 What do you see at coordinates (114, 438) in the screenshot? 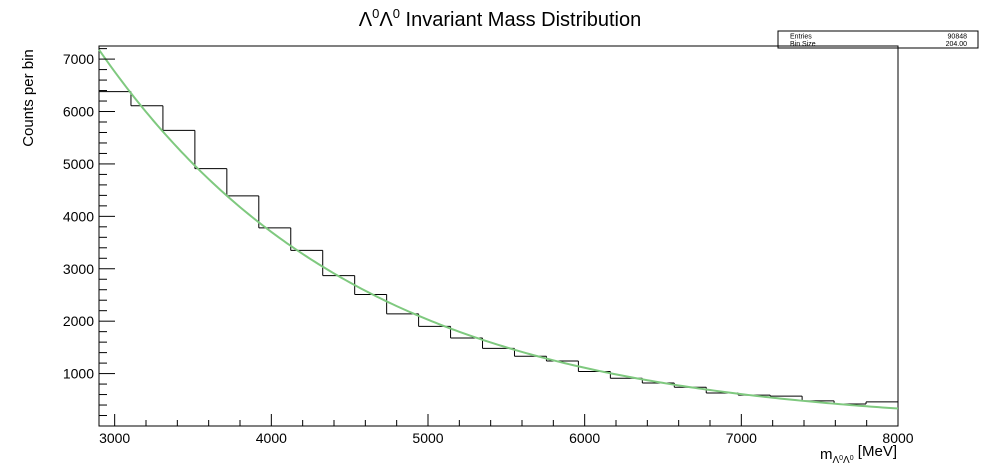
I see `x-tick-label: 3000` at bounding box center [114, 438].